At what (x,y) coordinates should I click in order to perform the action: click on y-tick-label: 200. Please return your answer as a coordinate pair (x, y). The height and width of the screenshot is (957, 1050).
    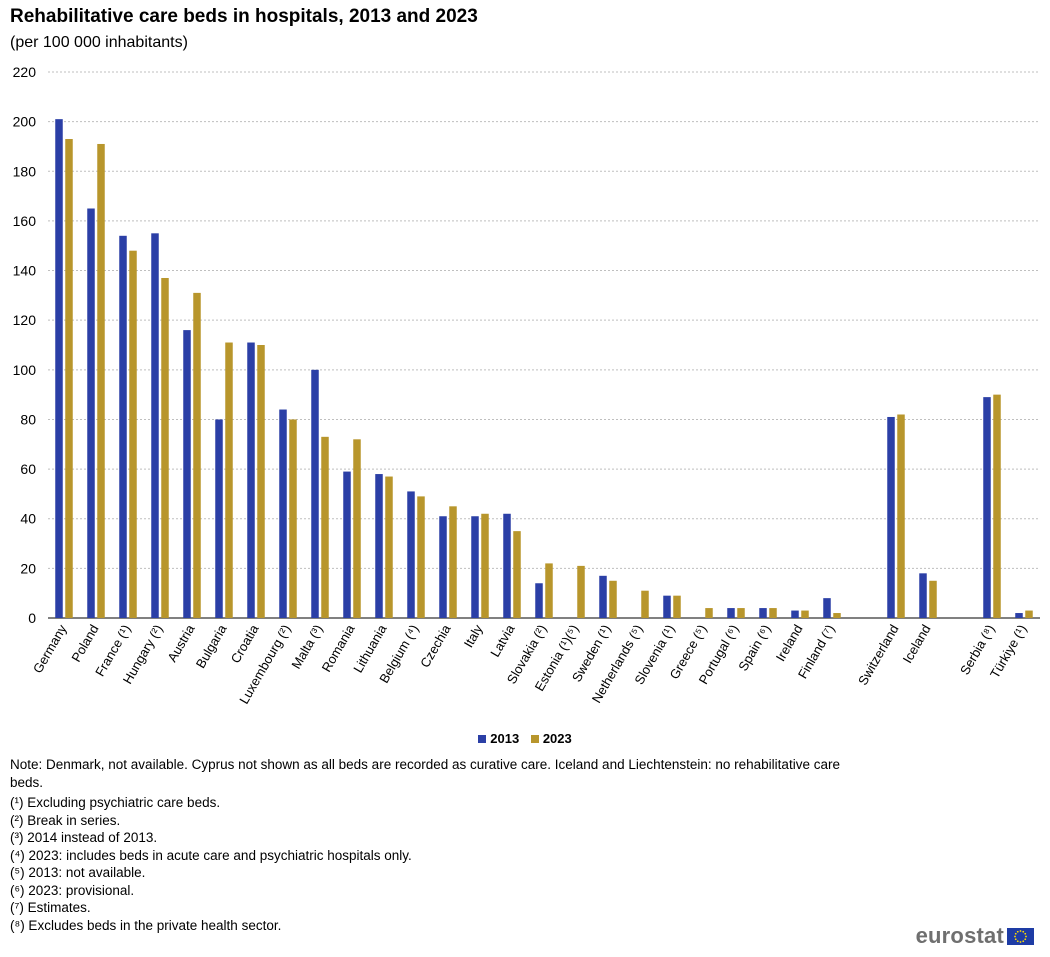
    Looking at the image, I should click on (25, 122).